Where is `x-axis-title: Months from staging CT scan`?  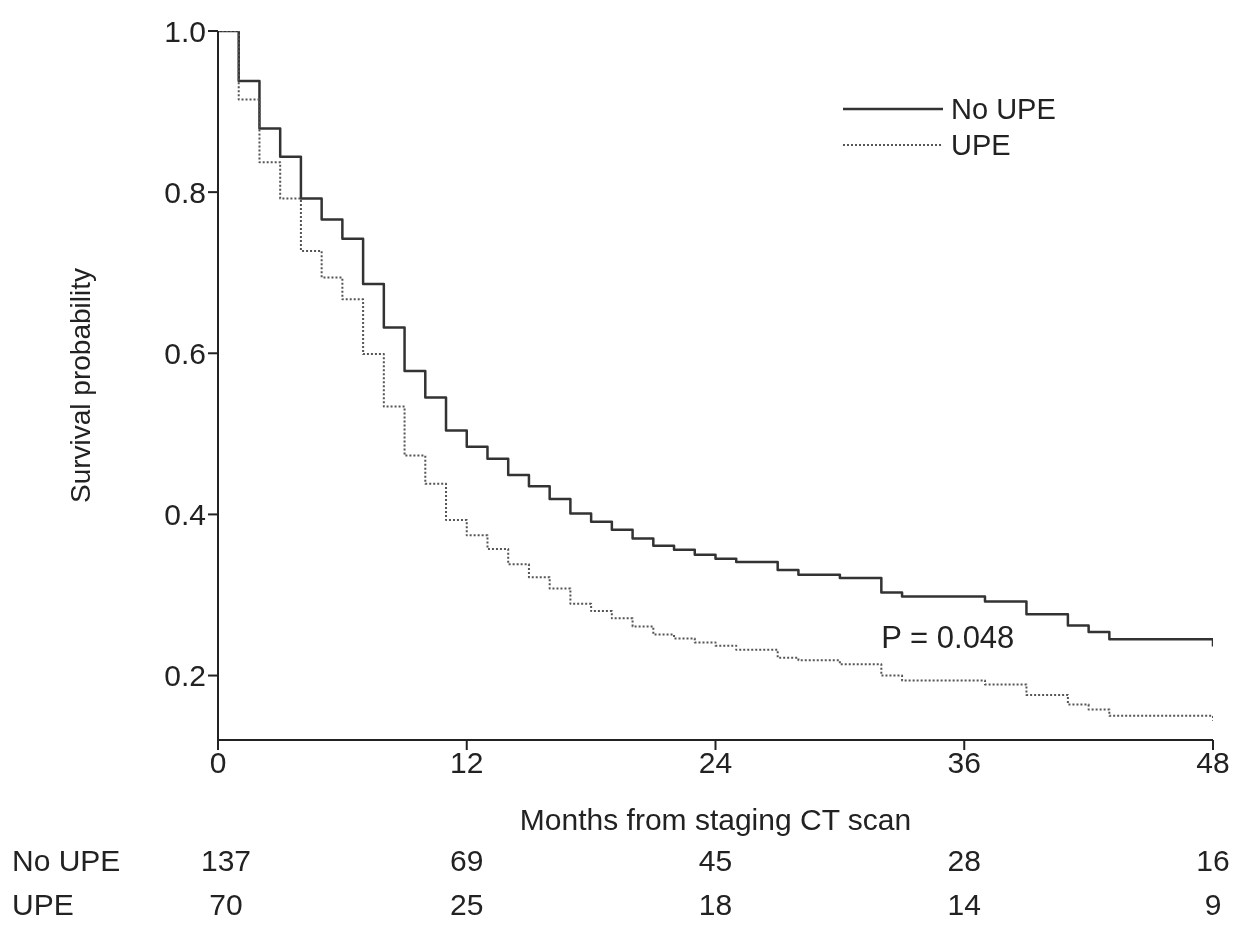 x-axis-title: Months from staging CT scan is located at coordinates (715, 819).